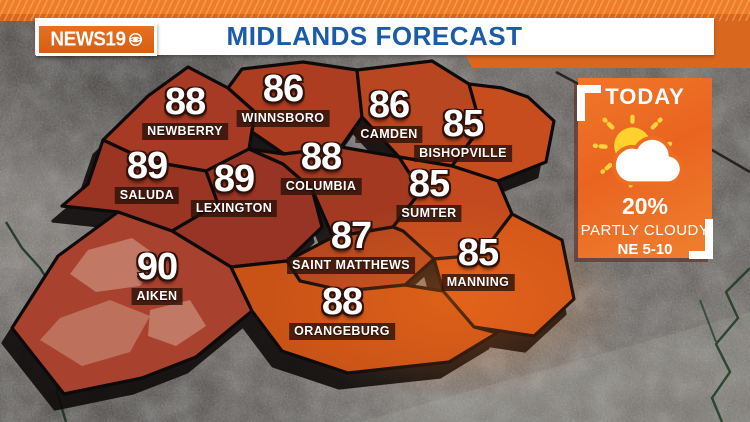  What do you see at coordinates (645, 206) in the screenshot?
I see `precip-chance: 20%` at bounding box center [645, 206].